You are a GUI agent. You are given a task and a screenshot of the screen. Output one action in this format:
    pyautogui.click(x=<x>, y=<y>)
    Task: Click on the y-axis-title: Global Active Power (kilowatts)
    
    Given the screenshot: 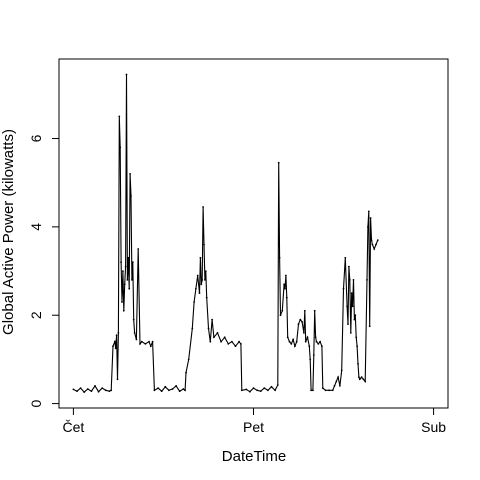 What is the action you would take?
    pyautogui.click(x=8, y=232)
    